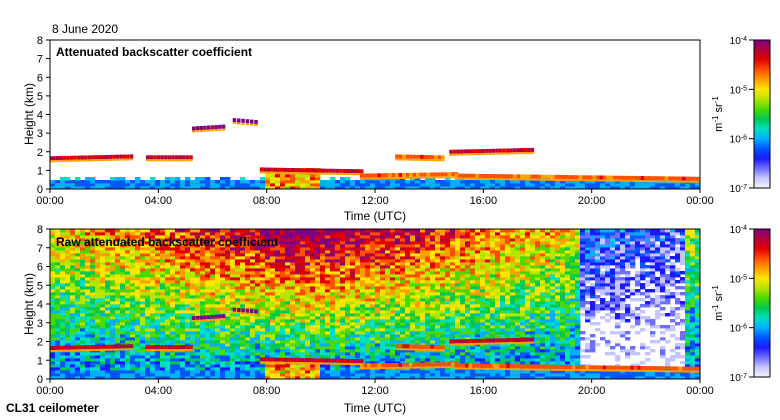 Image resolution: width=780 pixels, height=420 pixels. I want to click on x-tick-label: 12:00, so click(375, 201).